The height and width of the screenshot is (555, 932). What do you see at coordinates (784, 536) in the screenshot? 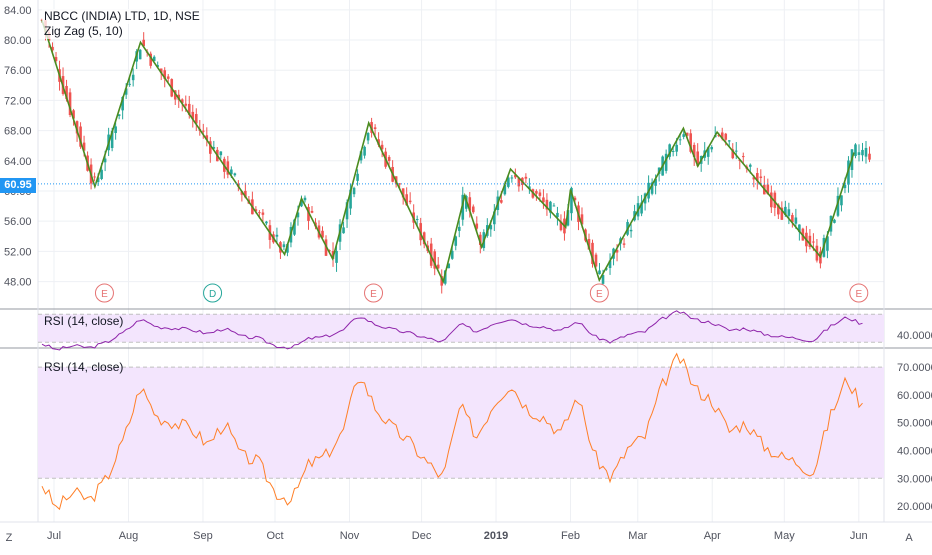
I see `time-axis-tick-label: May` at bounding box center [784, 536].